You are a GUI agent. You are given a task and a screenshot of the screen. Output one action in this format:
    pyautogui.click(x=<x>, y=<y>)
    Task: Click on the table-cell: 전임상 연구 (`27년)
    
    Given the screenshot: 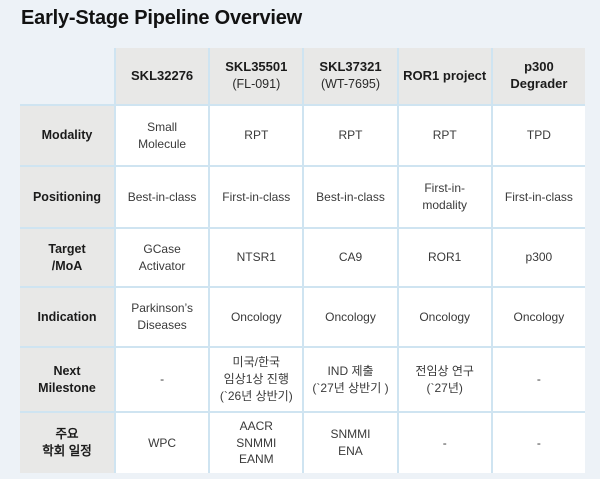 What is the action you would take?
    pyautogui.click(x=444, y=379)
    